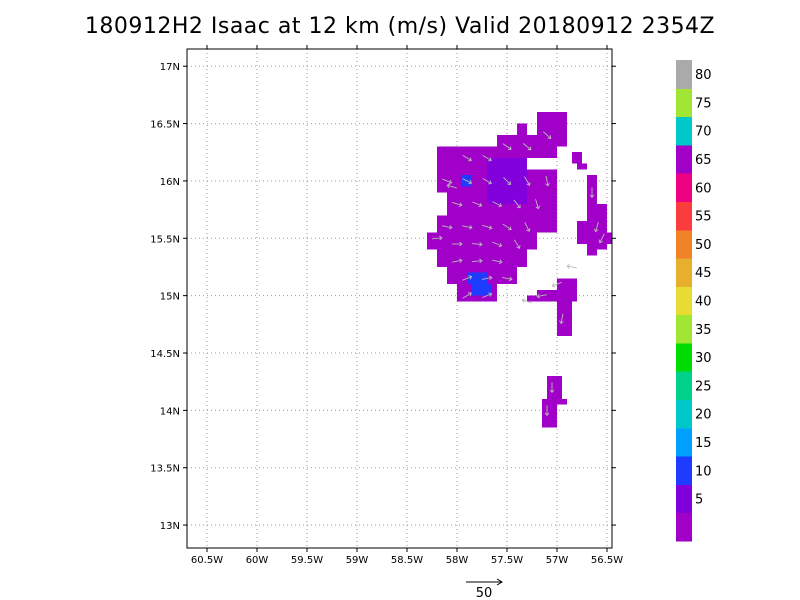  I want to click on x-tick-label: 58W, so click(457, 560).